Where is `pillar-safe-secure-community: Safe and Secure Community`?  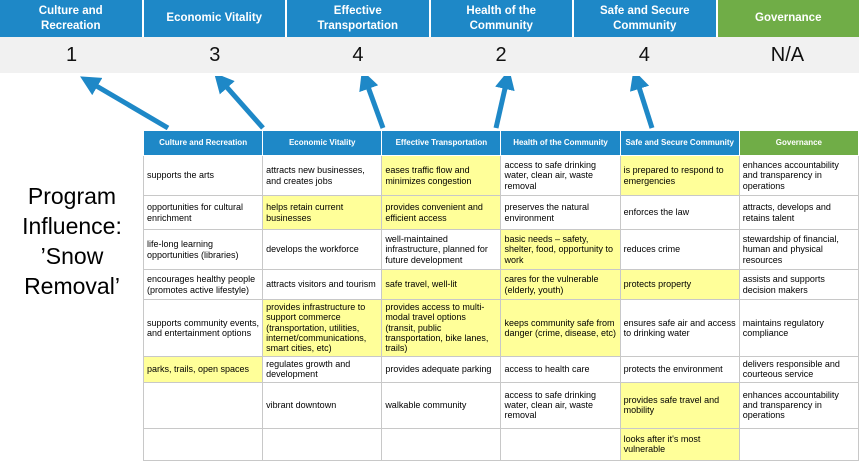 pillar-safe-secure-community: Safe and Secure Community is located at coordinates (645, 18).